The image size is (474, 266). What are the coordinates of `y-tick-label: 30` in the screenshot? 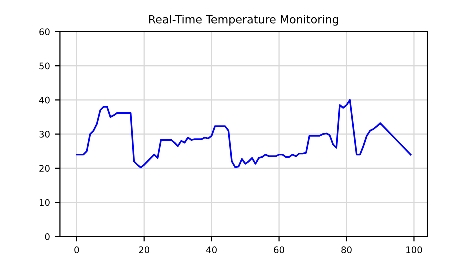 It's located at (45, 134).